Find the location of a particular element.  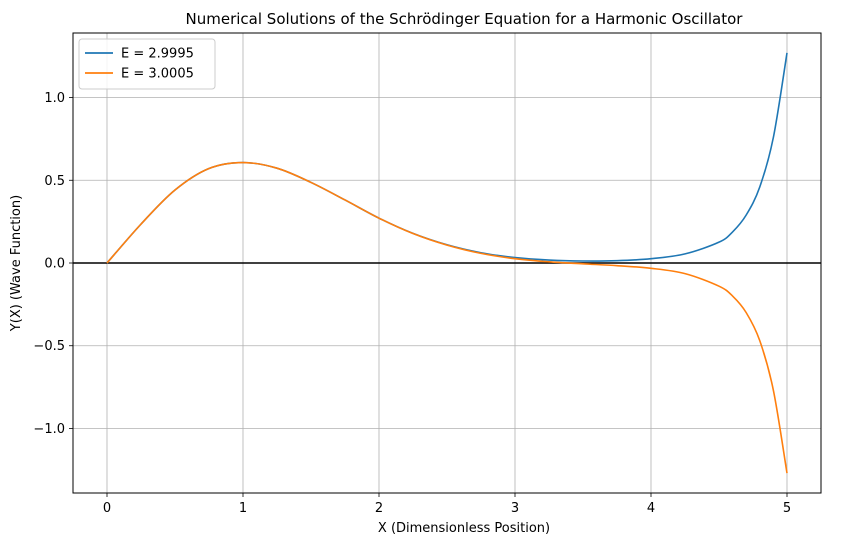

x-tick-label-3: 3 is located at coordinates (515, 508).